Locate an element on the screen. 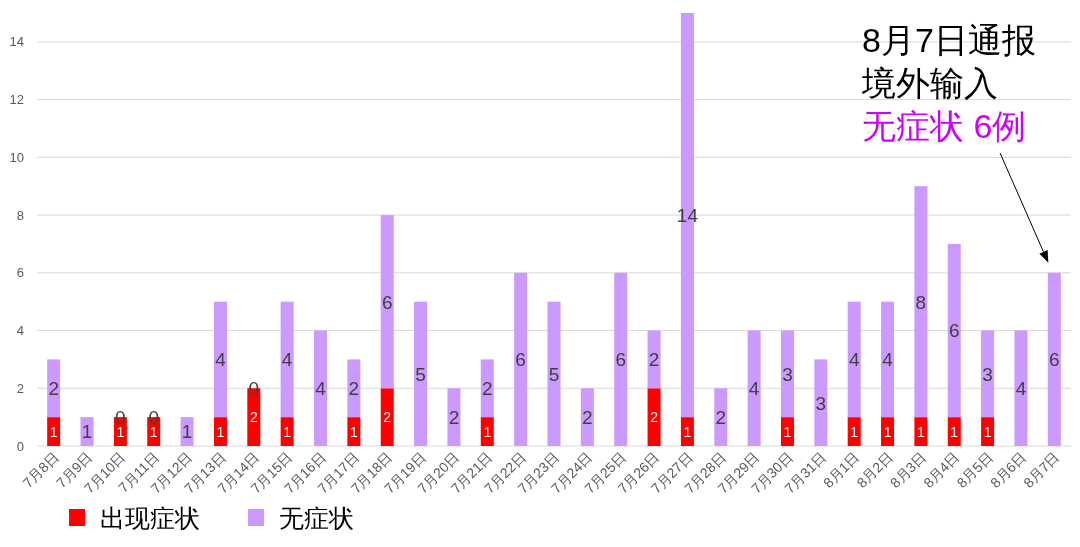 Image resolution: width=1080 pixels, height=547 pixels. legend-label: 无症状 is located at coordinates (316, 518).